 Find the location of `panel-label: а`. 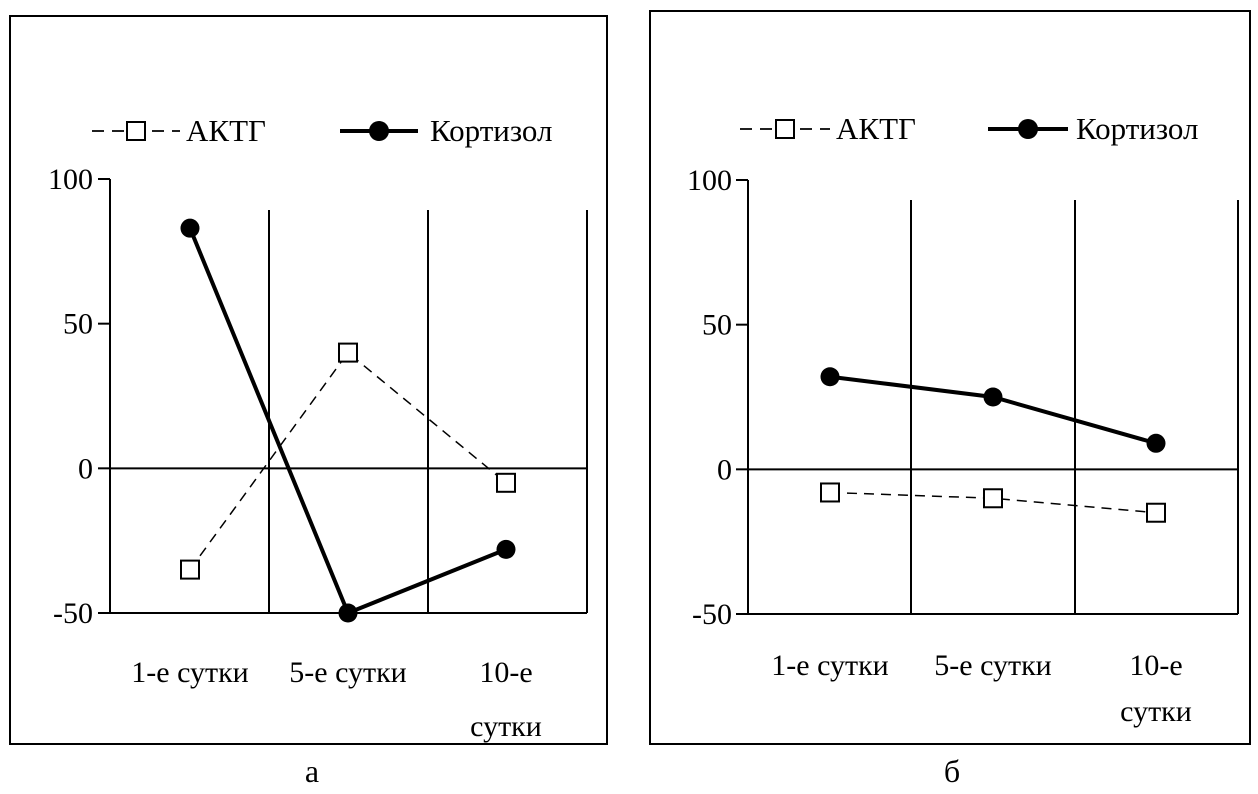

panel-label: а is located at coordinates (312, 771).